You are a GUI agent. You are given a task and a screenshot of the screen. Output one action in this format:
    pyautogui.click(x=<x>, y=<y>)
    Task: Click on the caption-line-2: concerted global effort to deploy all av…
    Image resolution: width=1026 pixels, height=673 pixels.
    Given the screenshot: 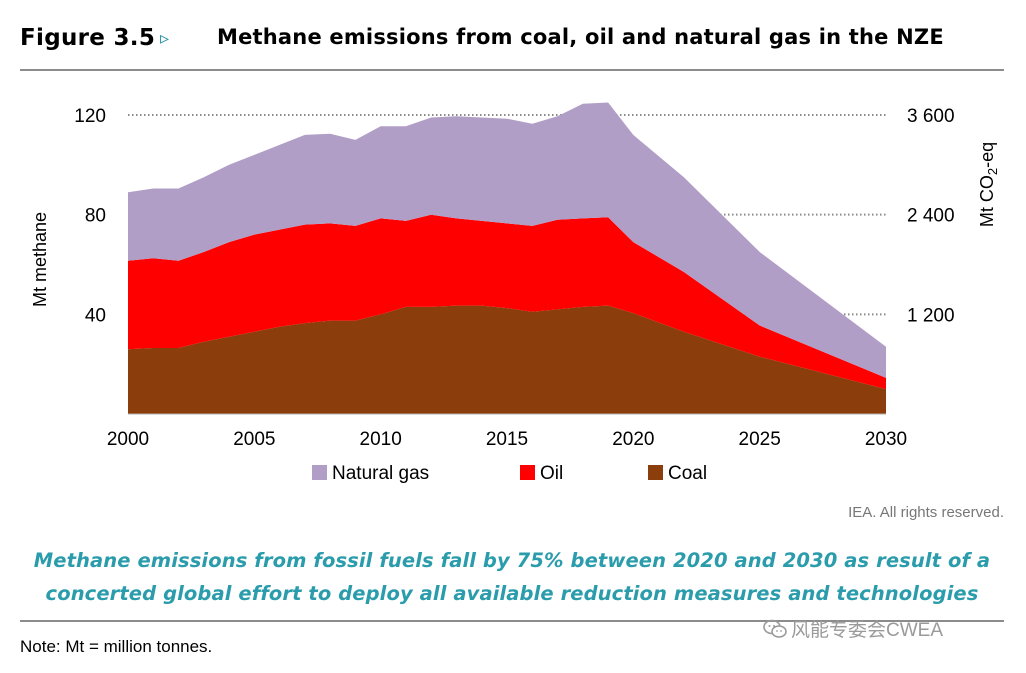 What is the action you would take?
    pyautogui.click(x=512, y=593)
    